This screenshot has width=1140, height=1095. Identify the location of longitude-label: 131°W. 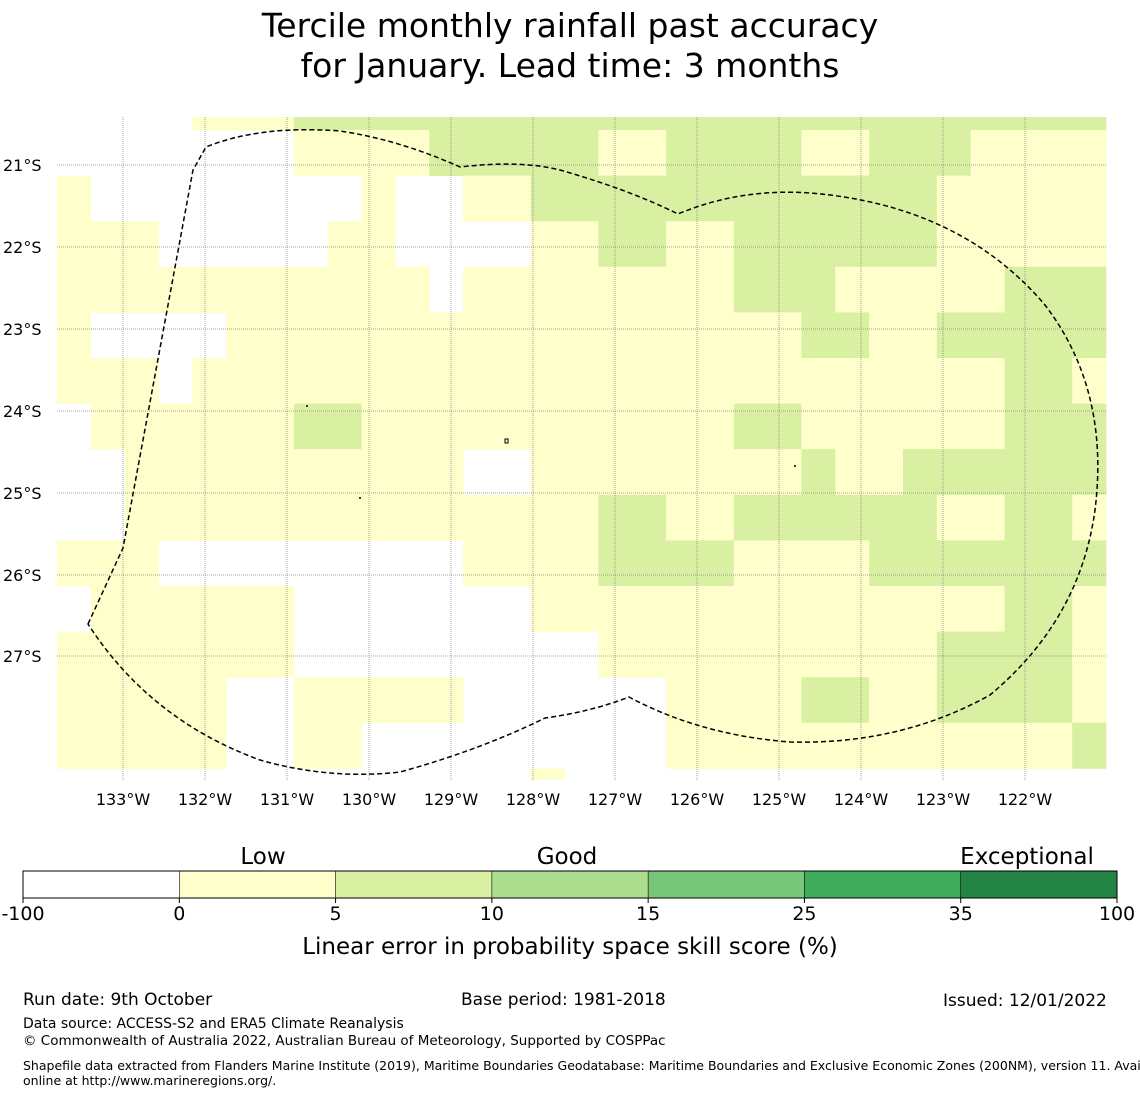
(287, 799).